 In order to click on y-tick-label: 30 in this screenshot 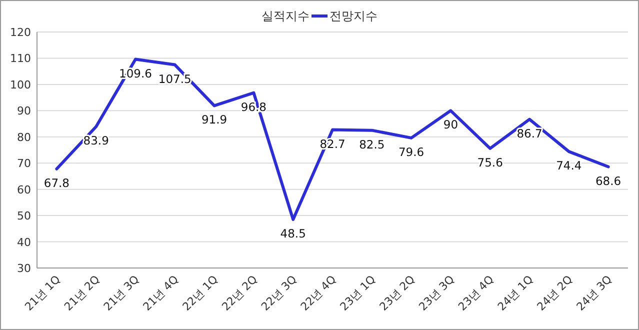, I will do `click(24, 268)`.